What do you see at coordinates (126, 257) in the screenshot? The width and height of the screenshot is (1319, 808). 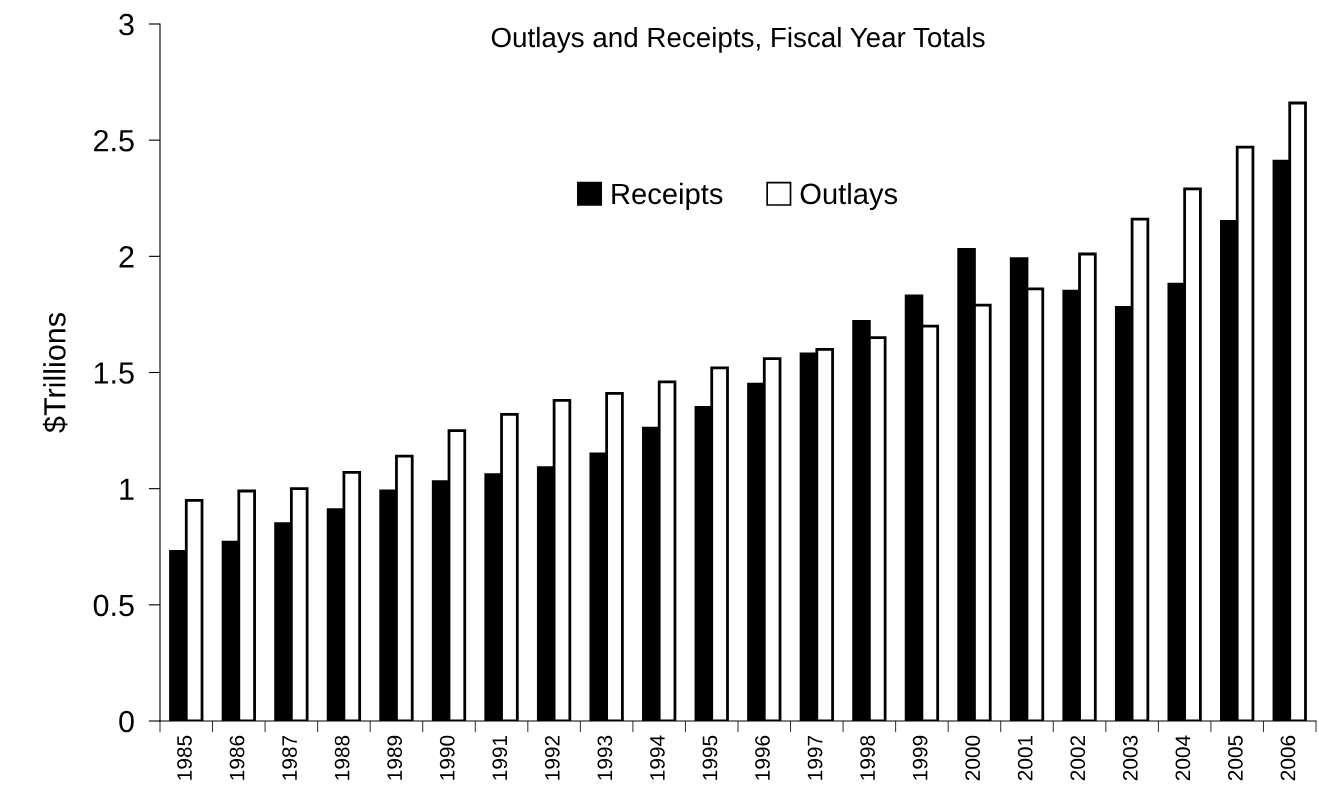 I see `y-tick-label: 2` at bounding box center [126, 257].